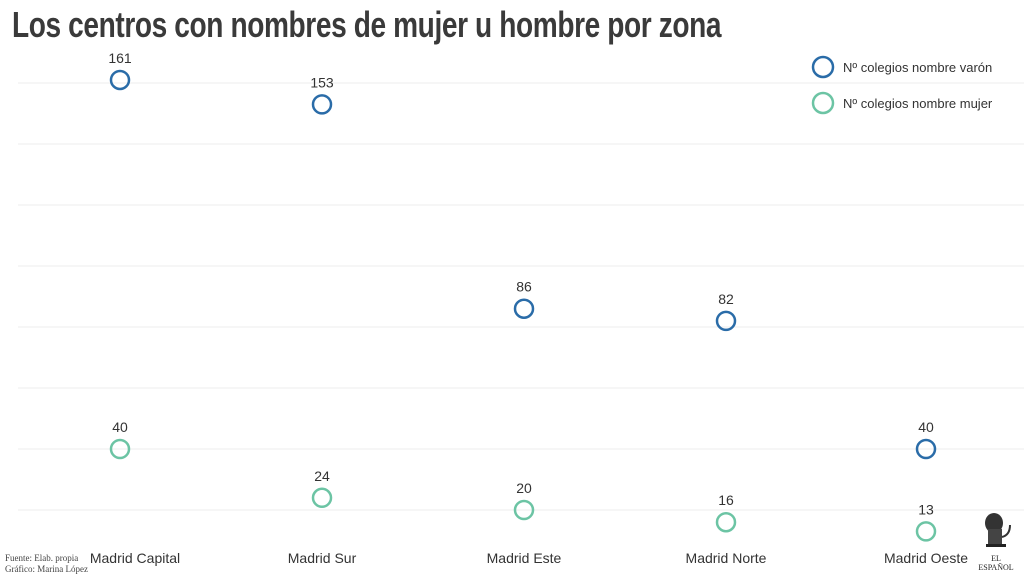  What do you see at coordinates (726, 299) in the screenshot?
I see `data-label: 82` at bounding box center [726, 299].